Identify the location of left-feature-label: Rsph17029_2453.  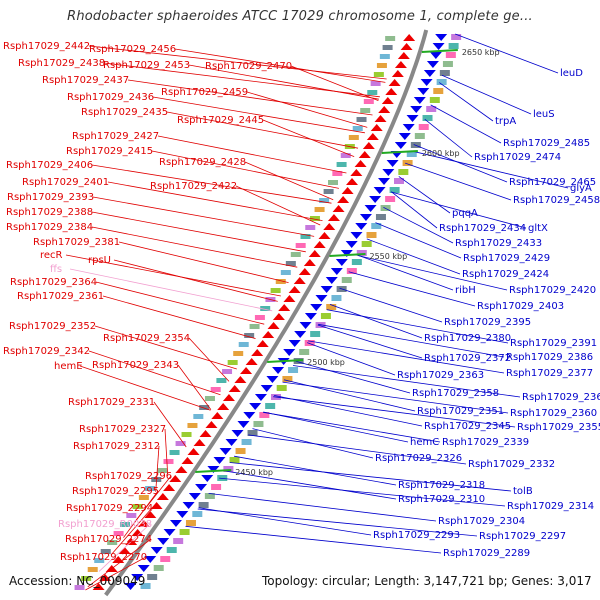
(146, 65).